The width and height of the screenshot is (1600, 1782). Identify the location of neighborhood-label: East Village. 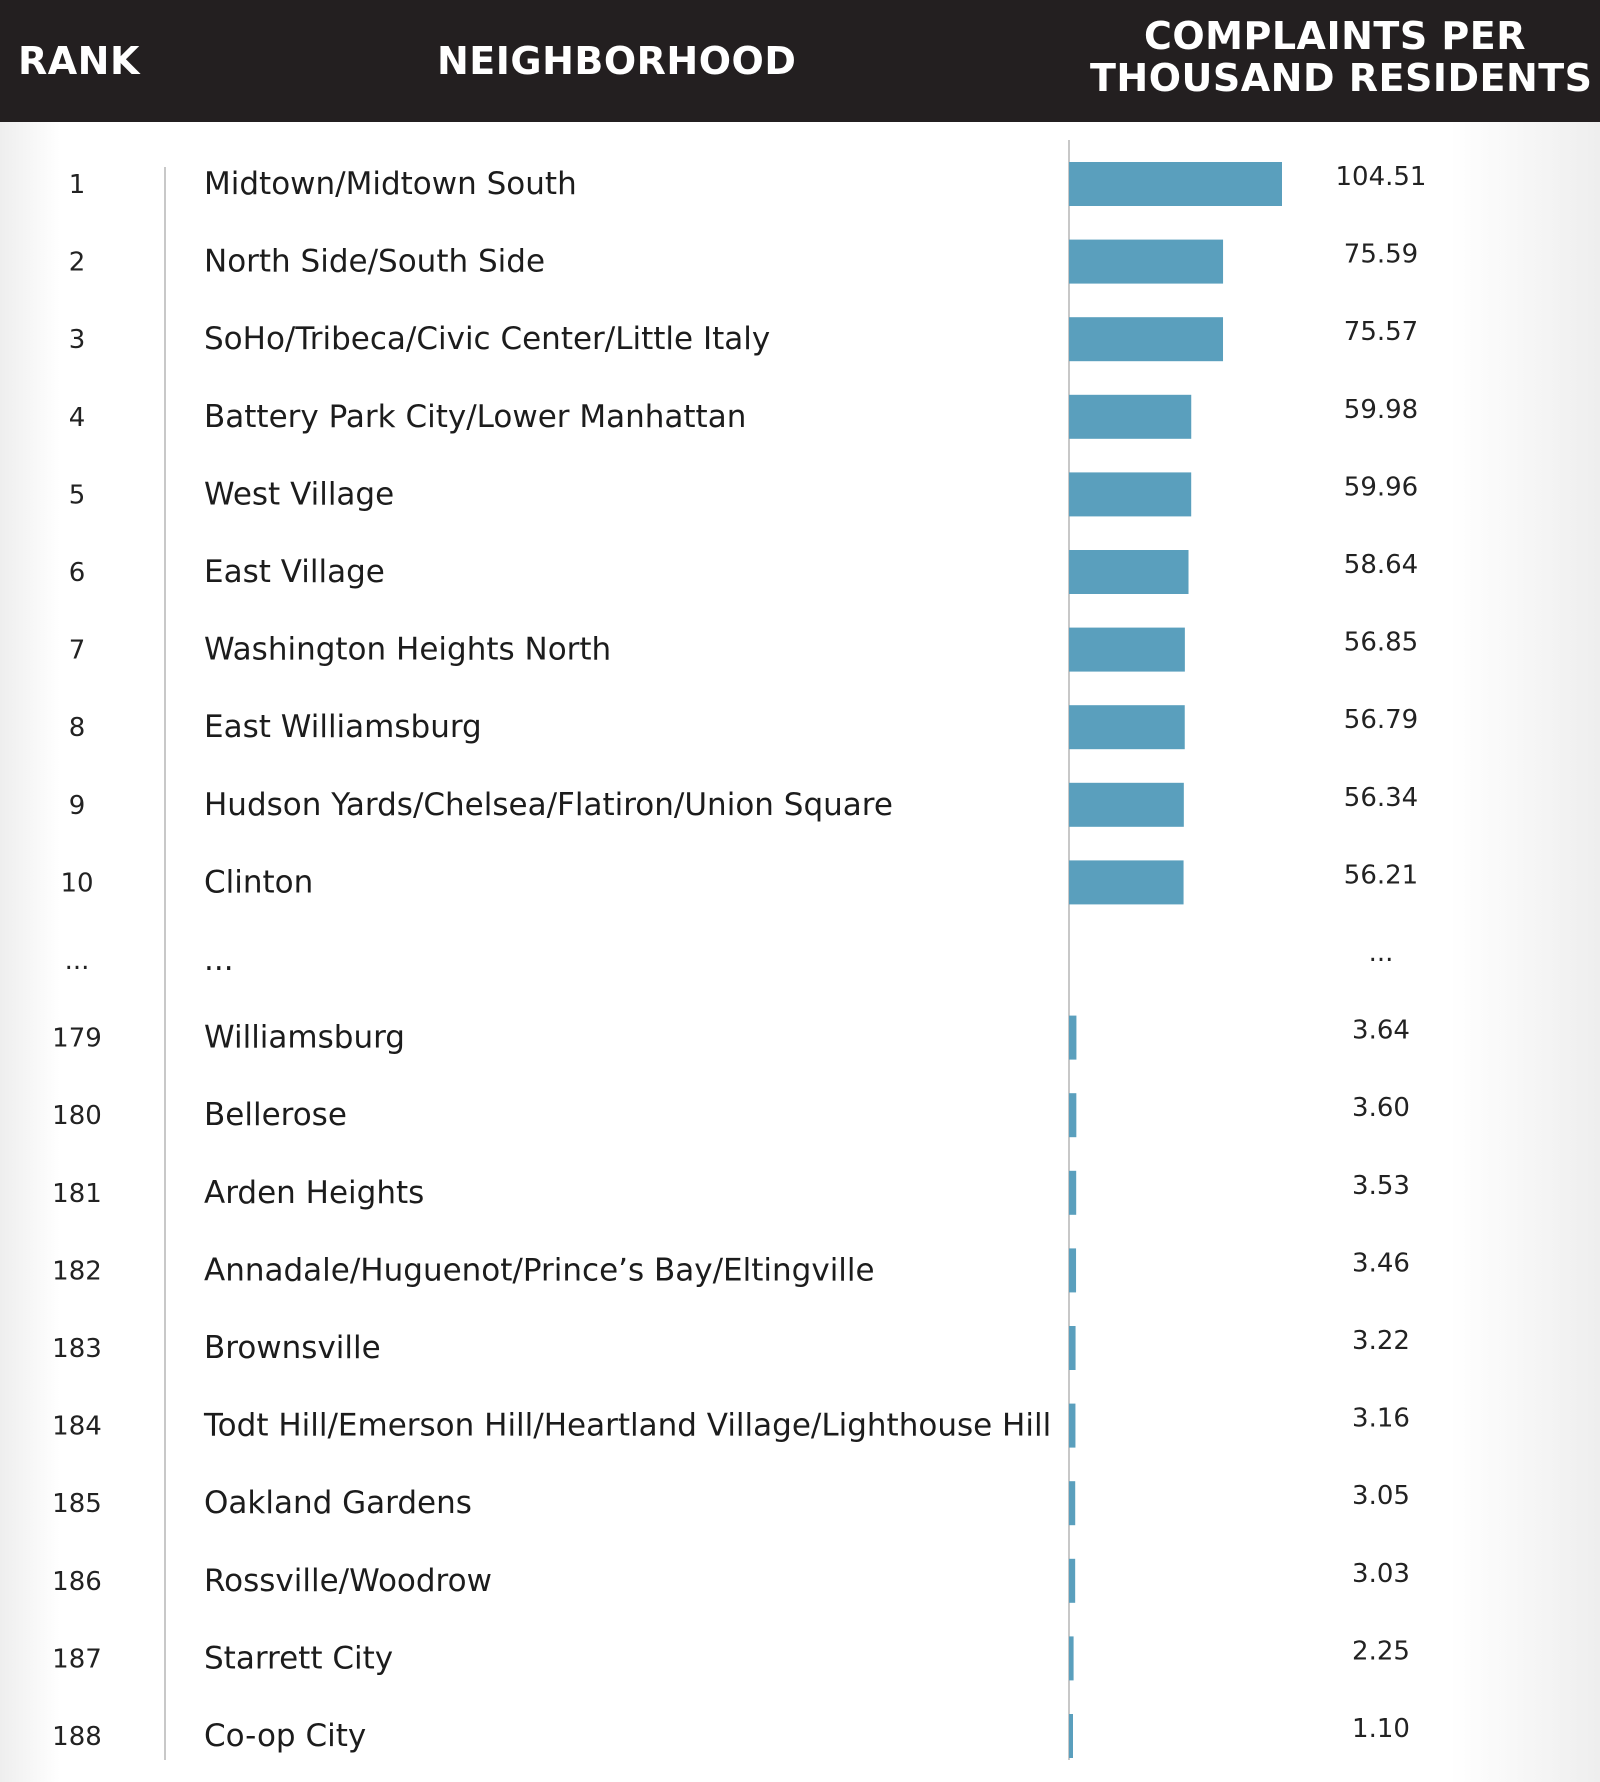
(294, 572).